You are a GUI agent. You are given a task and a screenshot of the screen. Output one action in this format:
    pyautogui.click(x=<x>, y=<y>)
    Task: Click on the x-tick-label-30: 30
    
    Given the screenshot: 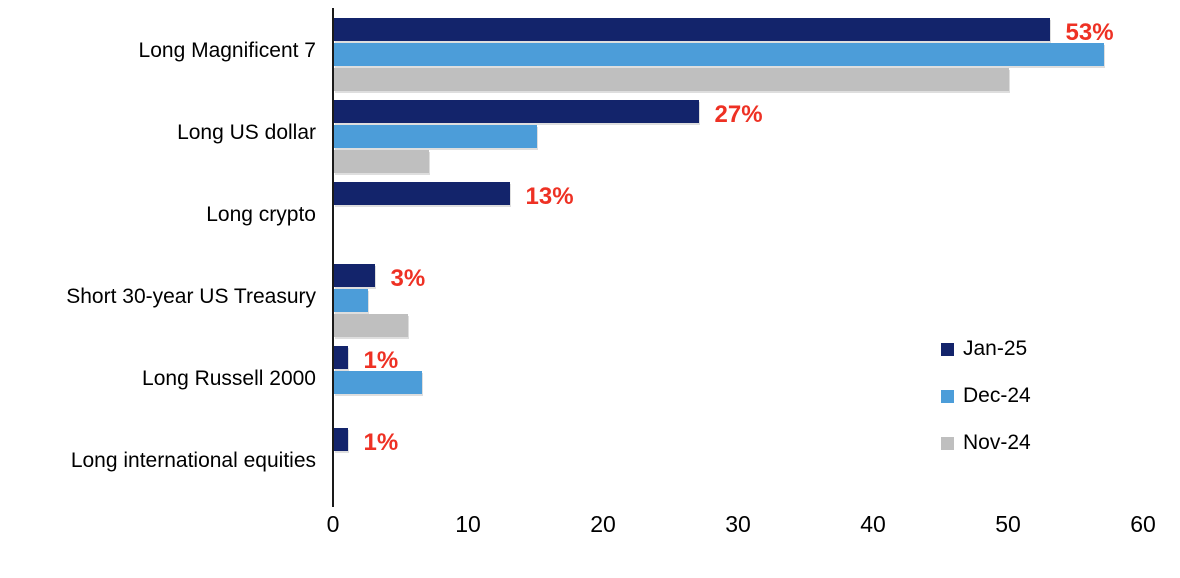 What is the action you would take?
    pyautogui.click(x=738, y=524)
    